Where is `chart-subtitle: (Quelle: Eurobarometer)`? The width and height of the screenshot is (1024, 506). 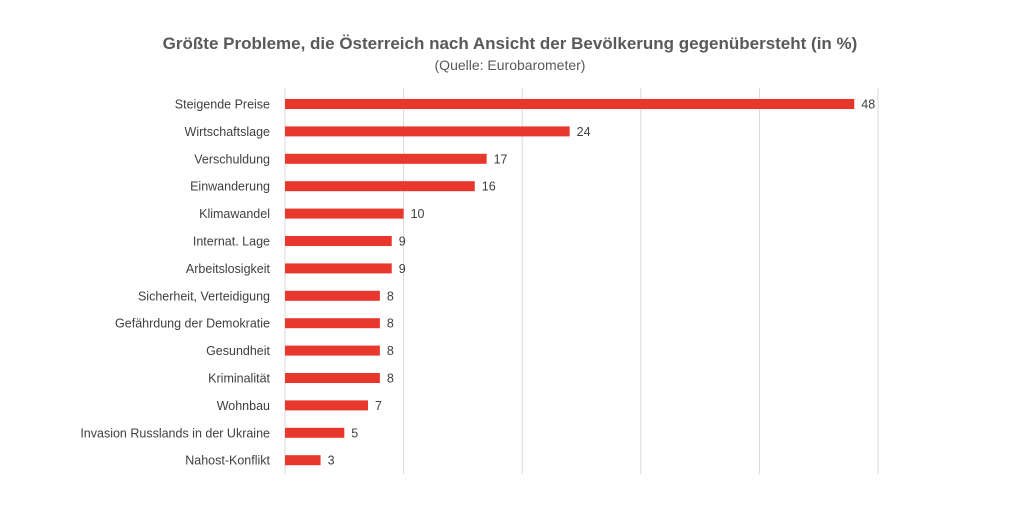
chart-subtitle: (Quelle: Eurobarometer) is located at coordinates (510, 65).